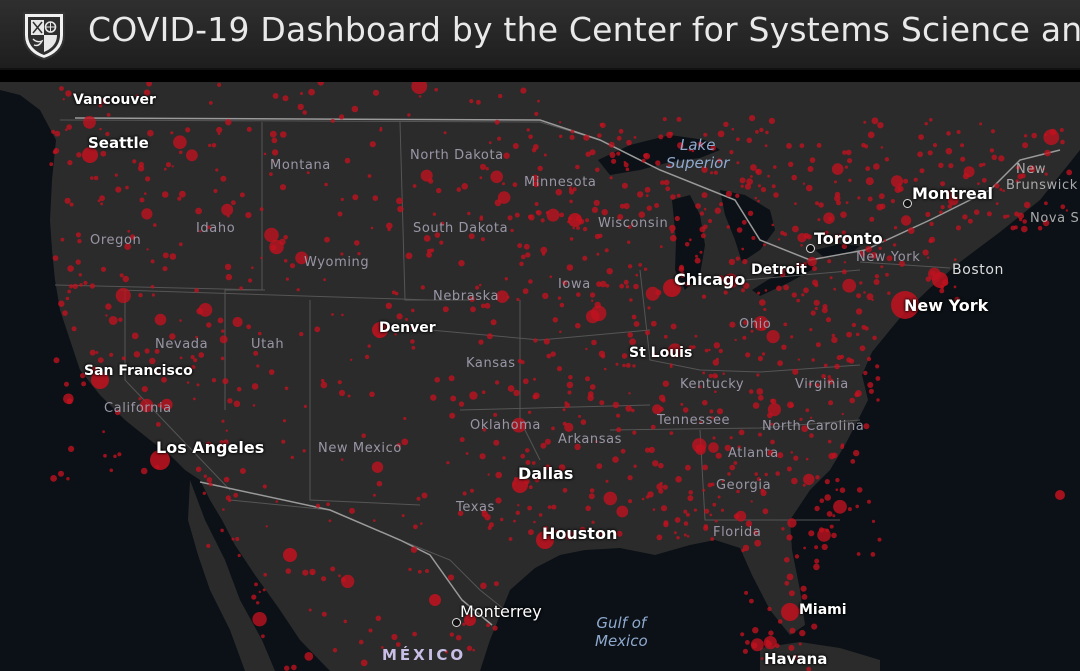 The height and width of the screenshot is (671, 1080). What do you see at coordinates (796, 659) in the screenshot?
I see `city-label-havana: Havana` at bounding box center [796, 659].